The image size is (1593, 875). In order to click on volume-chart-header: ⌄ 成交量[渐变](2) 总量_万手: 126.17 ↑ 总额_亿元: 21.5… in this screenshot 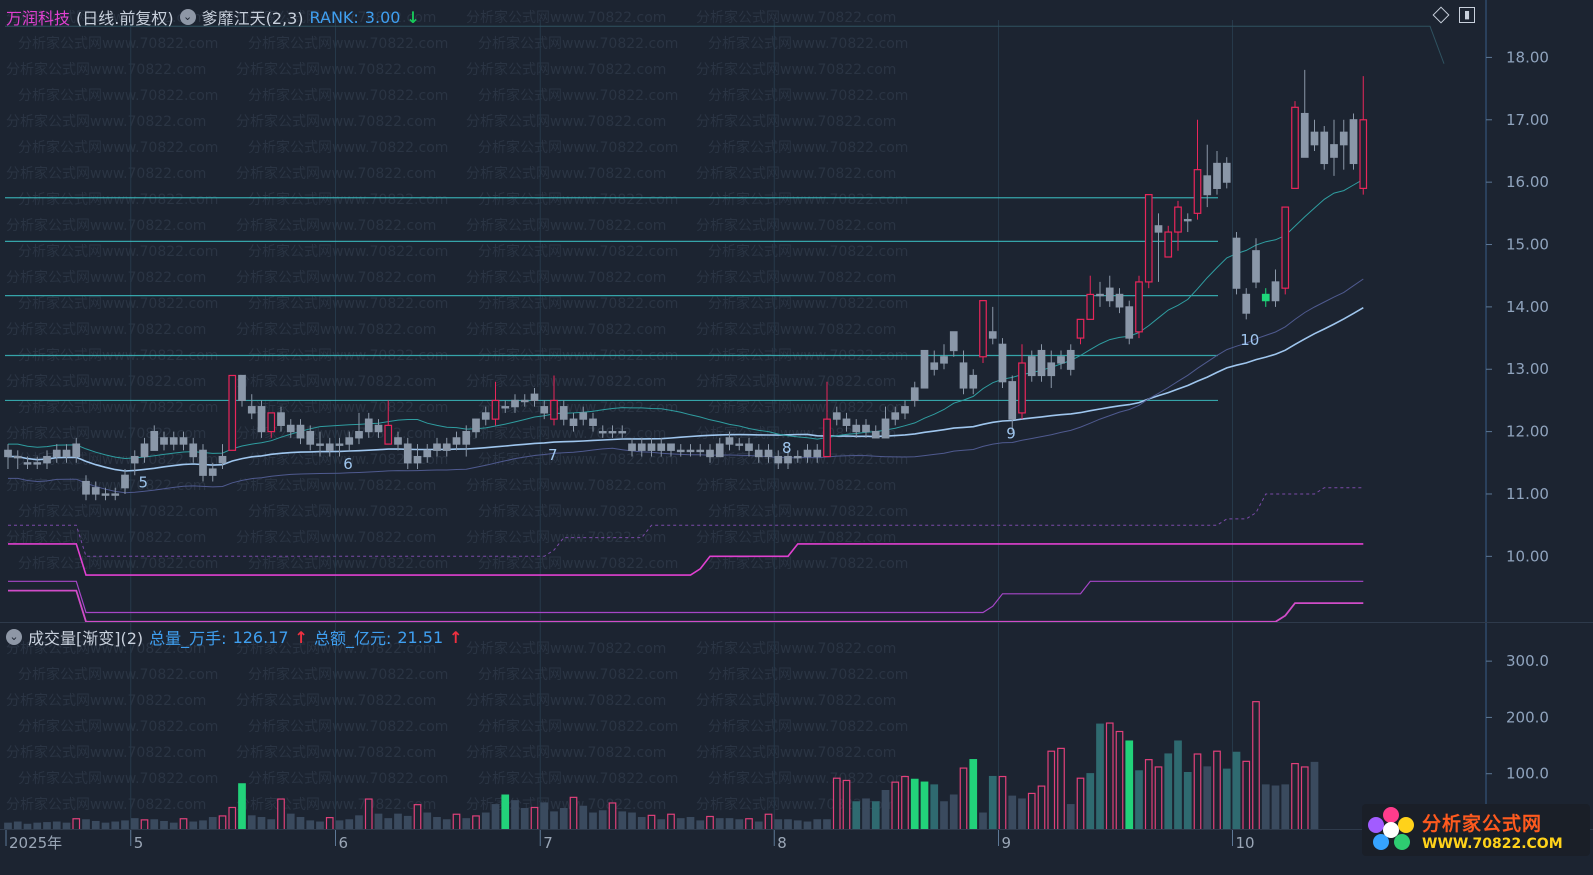, I will do `click(234, 637)`.